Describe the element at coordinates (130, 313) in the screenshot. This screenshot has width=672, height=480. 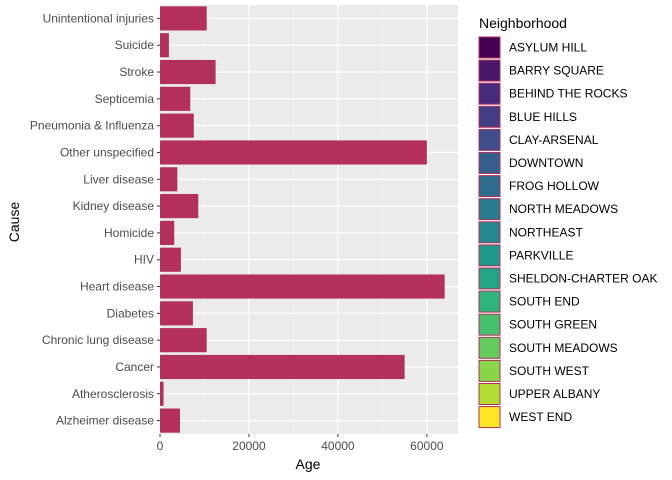
I see `y-tick-label: Diabetes` at that location.